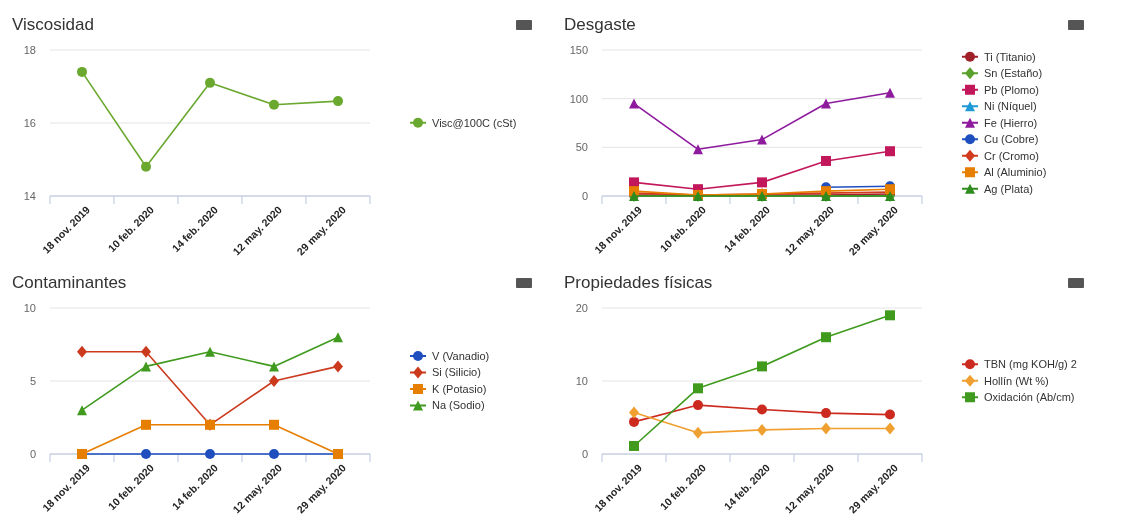 The height and width of the screenshot is (531, 1121). What do you see at coordinates (581, 147) in the screenshot?
I see `y-tick-label: 50` at bounding box center [581, 147].